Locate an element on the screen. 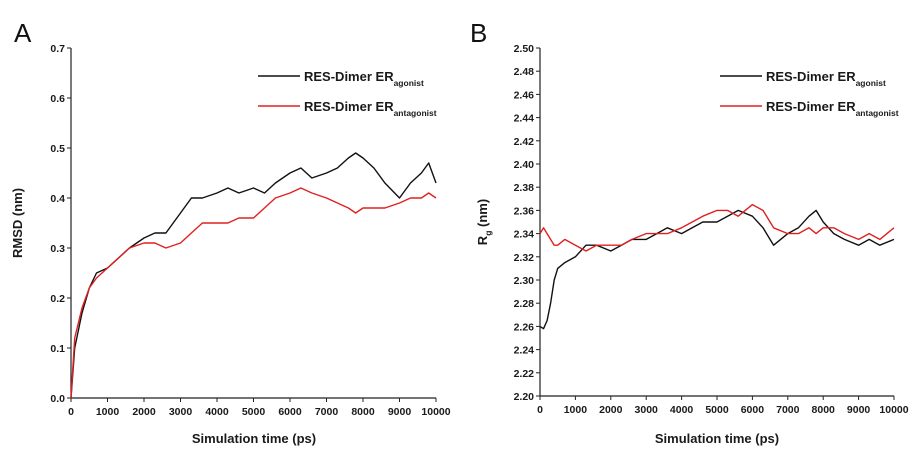  y-tick-label: 2.34 is located at coordinates (524, 235).